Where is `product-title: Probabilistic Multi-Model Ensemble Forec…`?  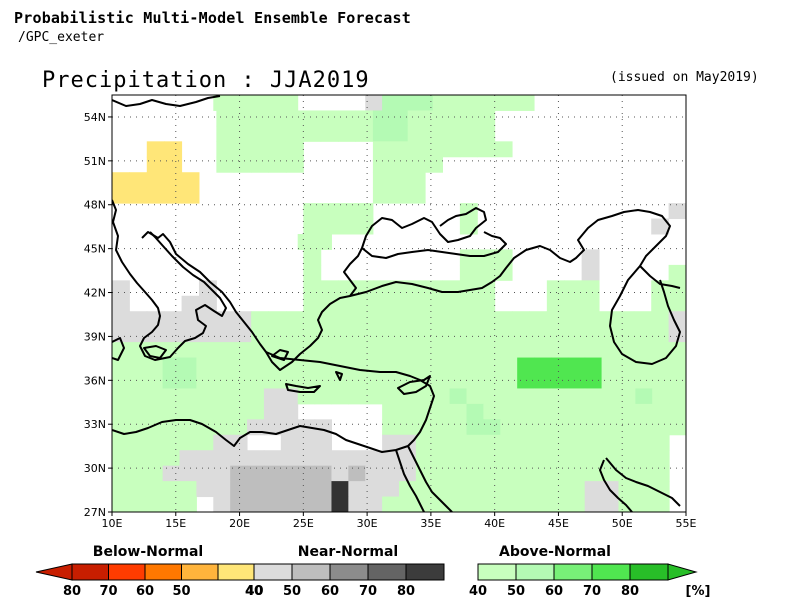 product-title: Probabilistic Multi-Model Ensemble Forec… is located at coordinates (212, 18).